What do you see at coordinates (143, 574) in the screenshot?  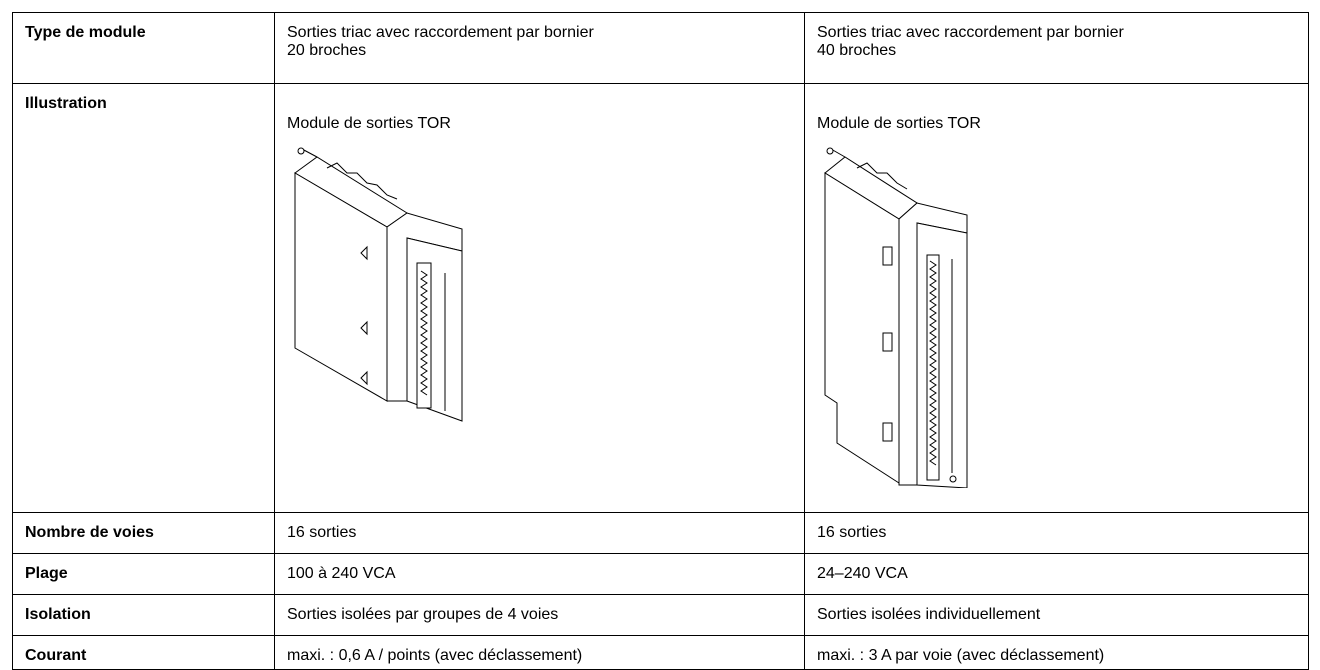 I see `row-label: Plage` at bounding box center [143, 574].